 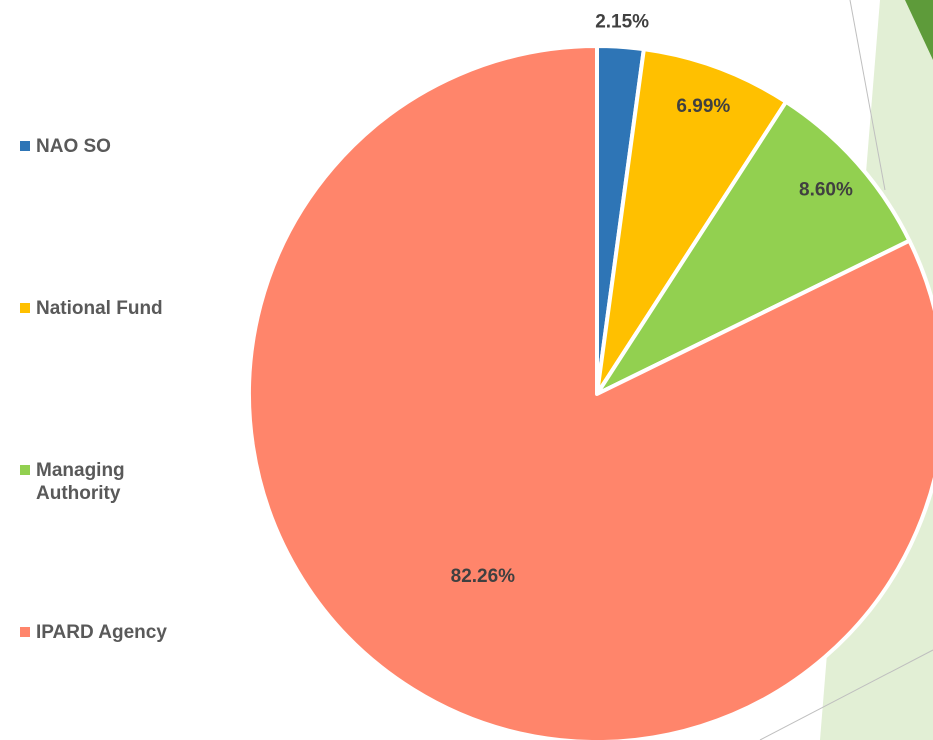 I want to click on legend-label: IPARD Agency, so click(x=101, y=632).